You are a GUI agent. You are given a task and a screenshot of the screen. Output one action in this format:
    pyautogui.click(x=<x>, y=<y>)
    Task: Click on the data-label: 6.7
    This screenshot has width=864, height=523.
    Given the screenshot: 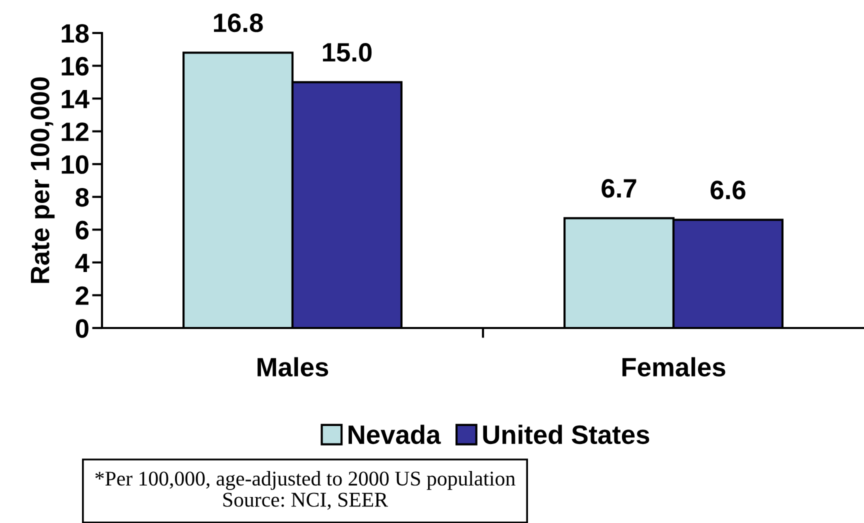 What is the action you would take?
    pyautogui.click(x=619, y=188)
    